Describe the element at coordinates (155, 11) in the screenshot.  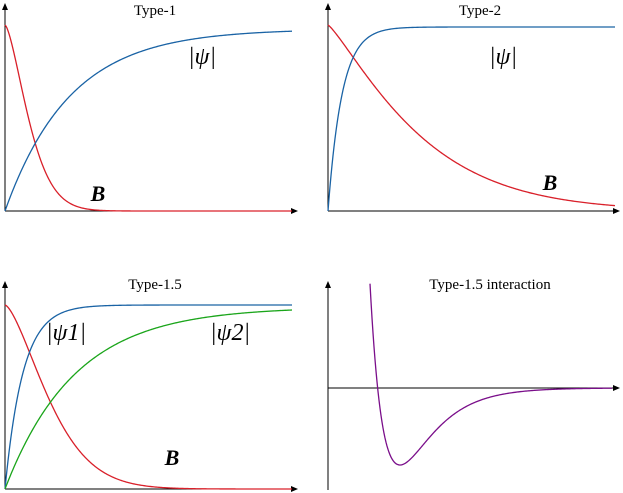
I see `panel-title: Type-1` at that location.